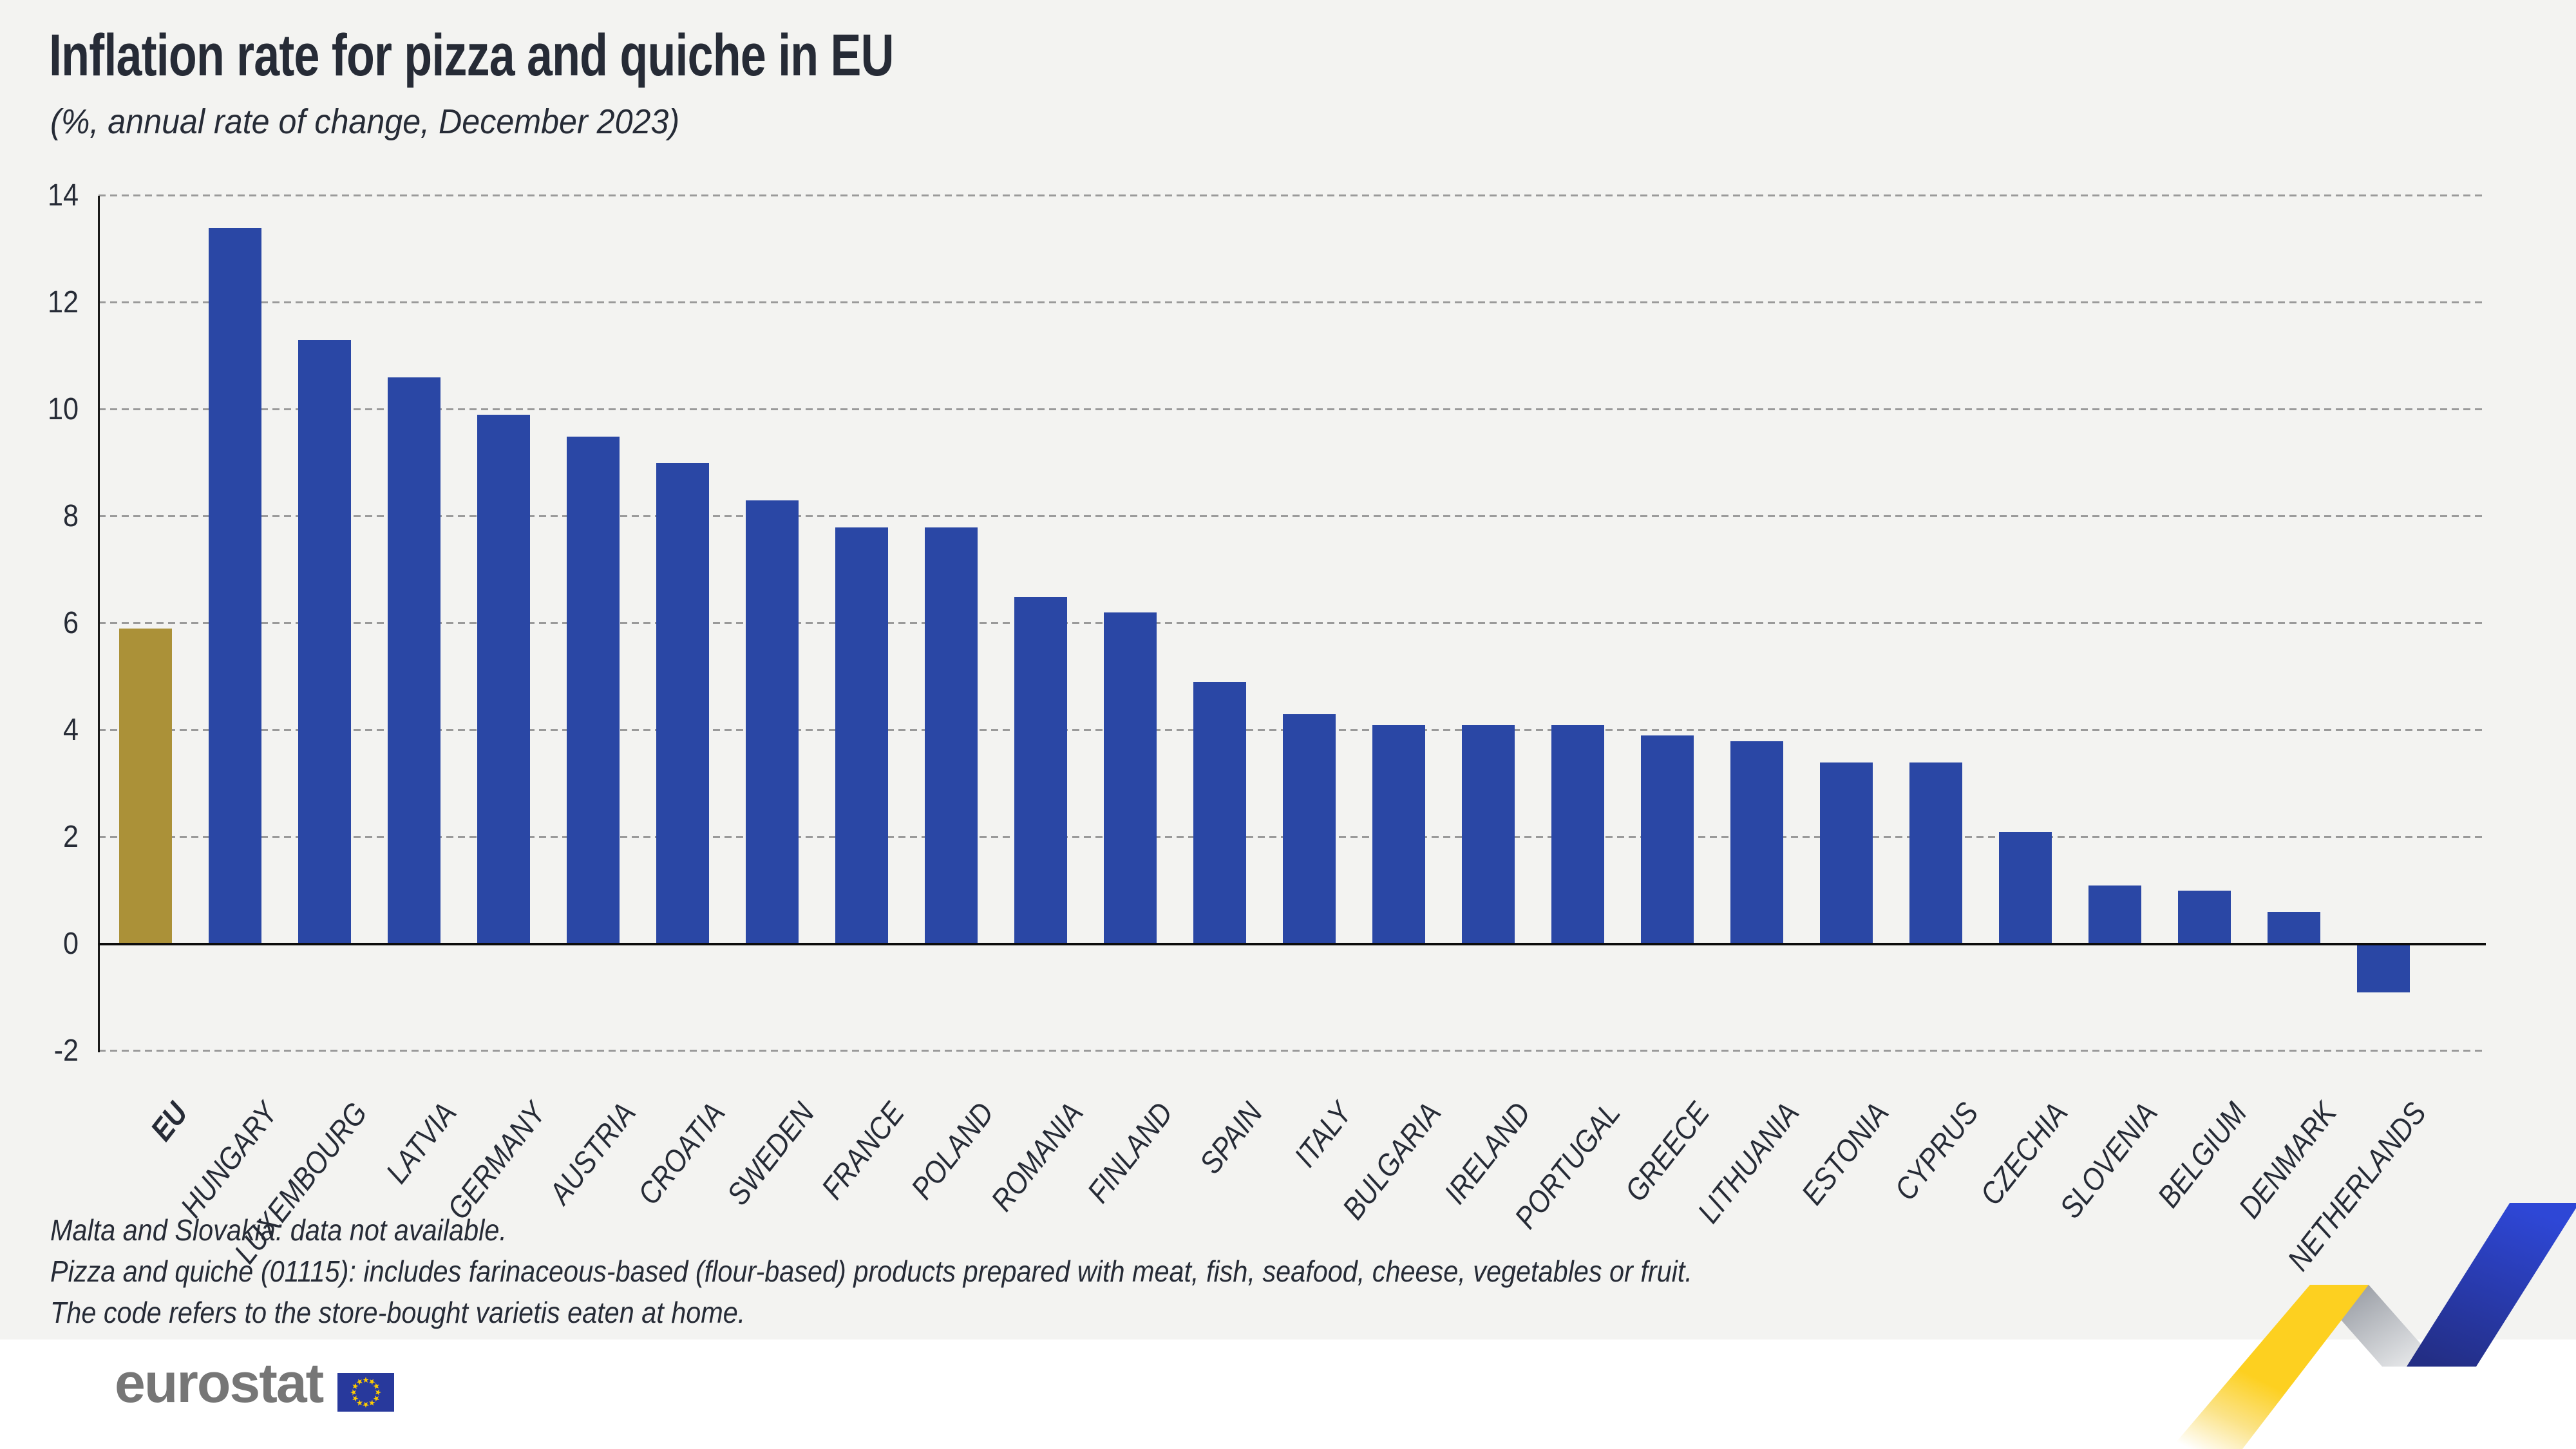  I want to click on x-label-latvia: LATVIA, so click(422, 1143).